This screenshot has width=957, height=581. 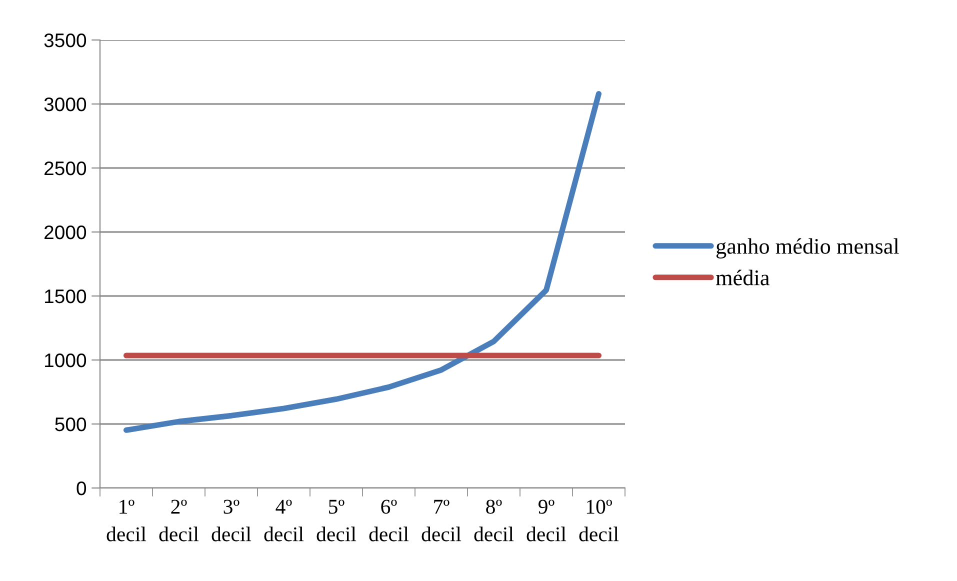 I want to click on y-tick-label: 3000, so click(x=65, y=104).